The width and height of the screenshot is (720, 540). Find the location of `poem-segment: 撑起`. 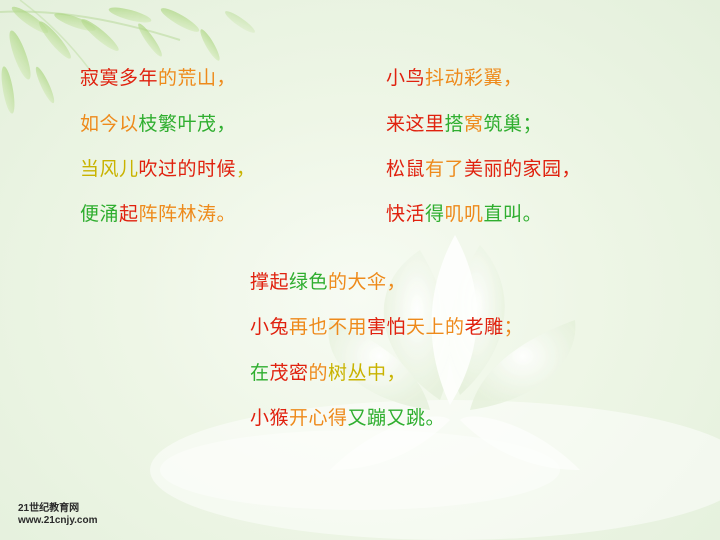

poem-segment: 撑起 is located at coordinates (270, 282).